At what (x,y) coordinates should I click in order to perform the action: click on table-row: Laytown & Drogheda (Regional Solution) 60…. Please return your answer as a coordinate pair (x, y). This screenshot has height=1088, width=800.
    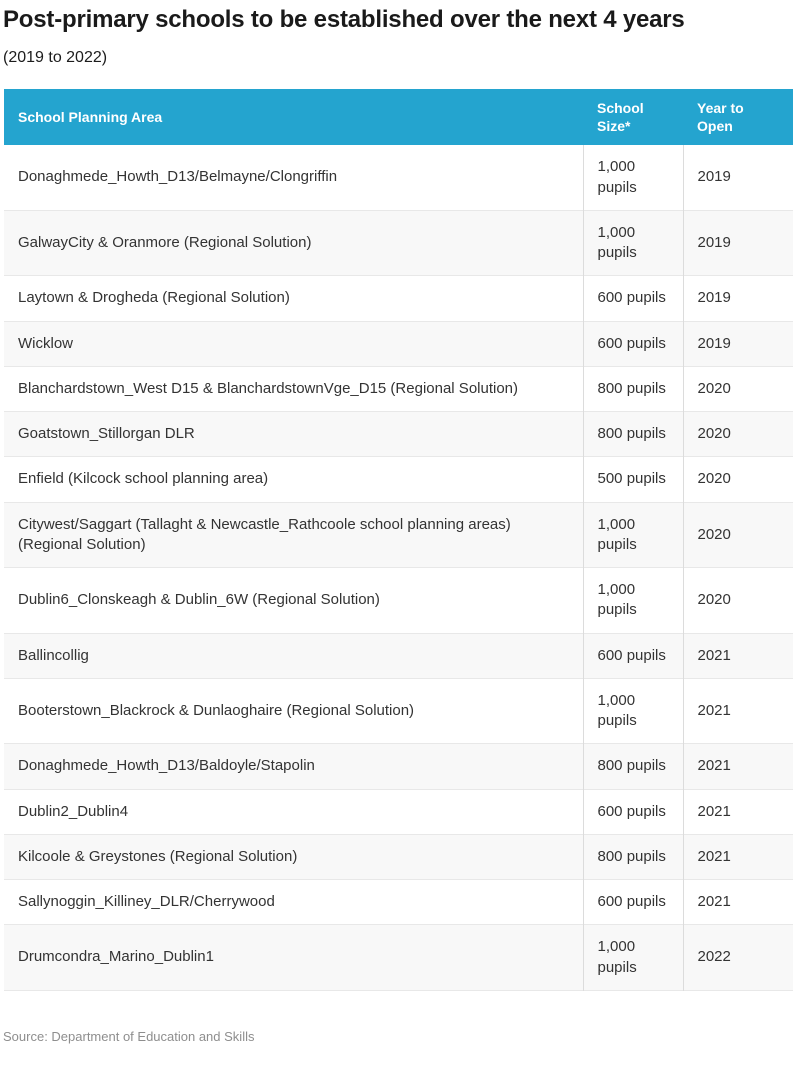
    Looking at the image, I should click on (398, 298).